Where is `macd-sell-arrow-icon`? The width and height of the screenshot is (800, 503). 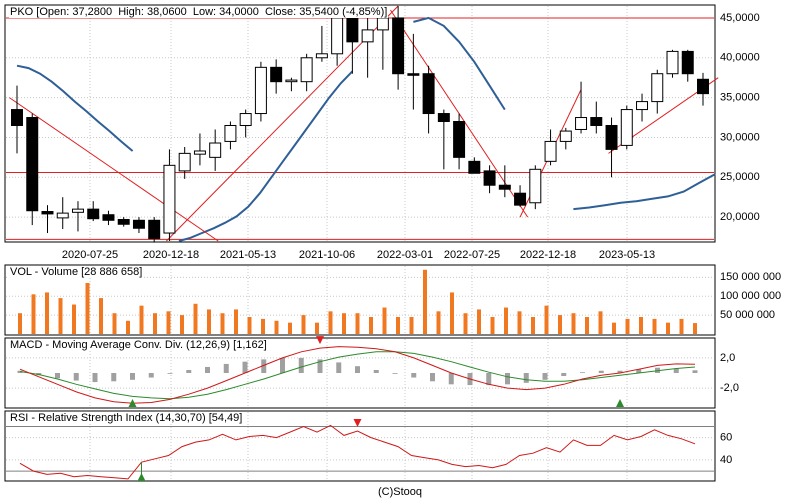
macd-sell-arrow-icon is located at coordinates (320, 340).